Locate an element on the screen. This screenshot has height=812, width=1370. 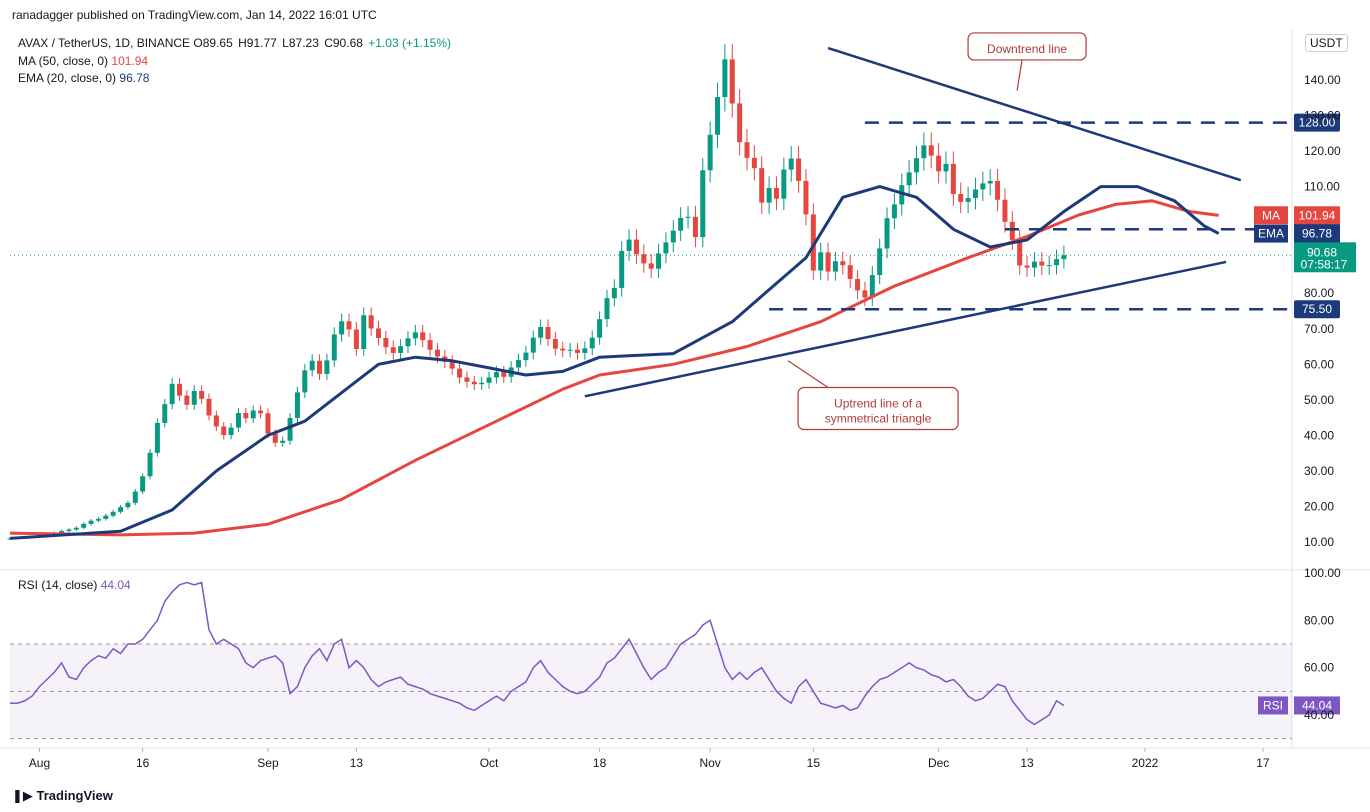
time-tick-label: 16 is located at coordinates (143, 763).